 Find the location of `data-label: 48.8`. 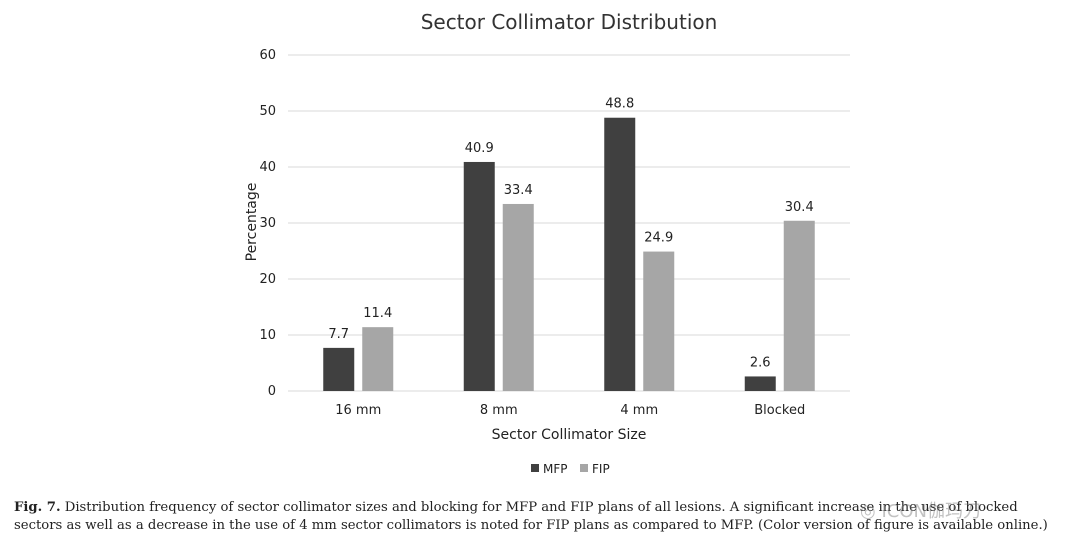

data-label: 48.8 is located at coordinates (619, 104).